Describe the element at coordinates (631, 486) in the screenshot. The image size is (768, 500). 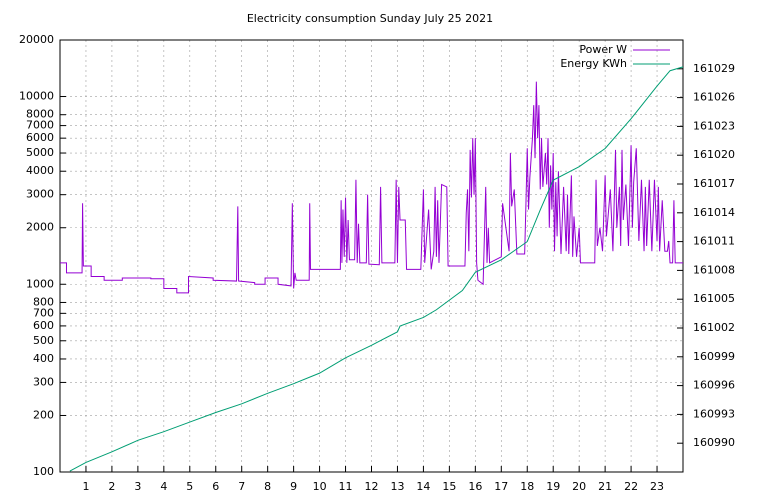
I see `x-tick-label: 22` at that location.